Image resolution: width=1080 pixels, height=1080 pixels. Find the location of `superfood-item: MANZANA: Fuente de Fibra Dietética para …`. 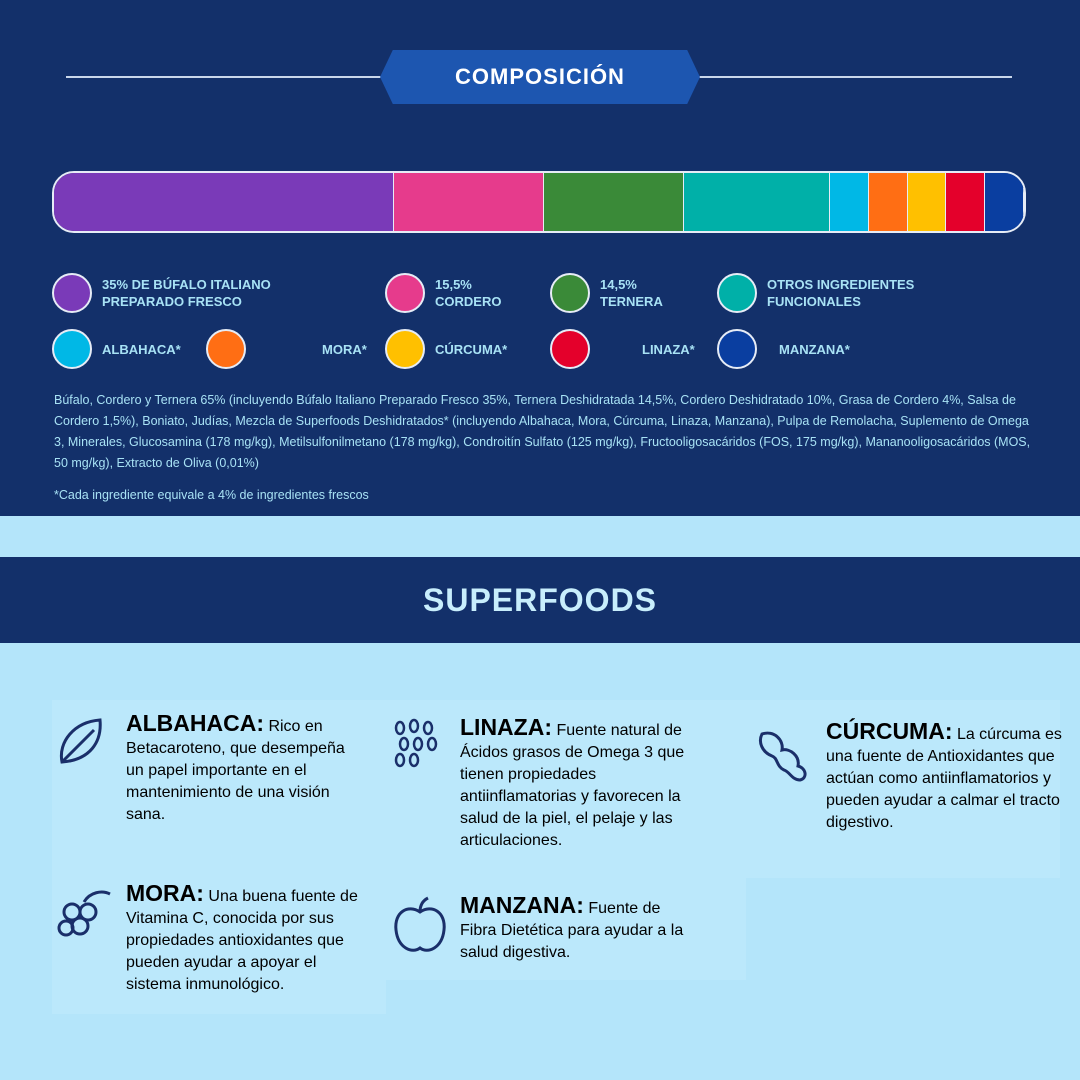

superfood-item: MANZANA: Fuente de Fibra Dietética para … is located at coordinates (544, 929).